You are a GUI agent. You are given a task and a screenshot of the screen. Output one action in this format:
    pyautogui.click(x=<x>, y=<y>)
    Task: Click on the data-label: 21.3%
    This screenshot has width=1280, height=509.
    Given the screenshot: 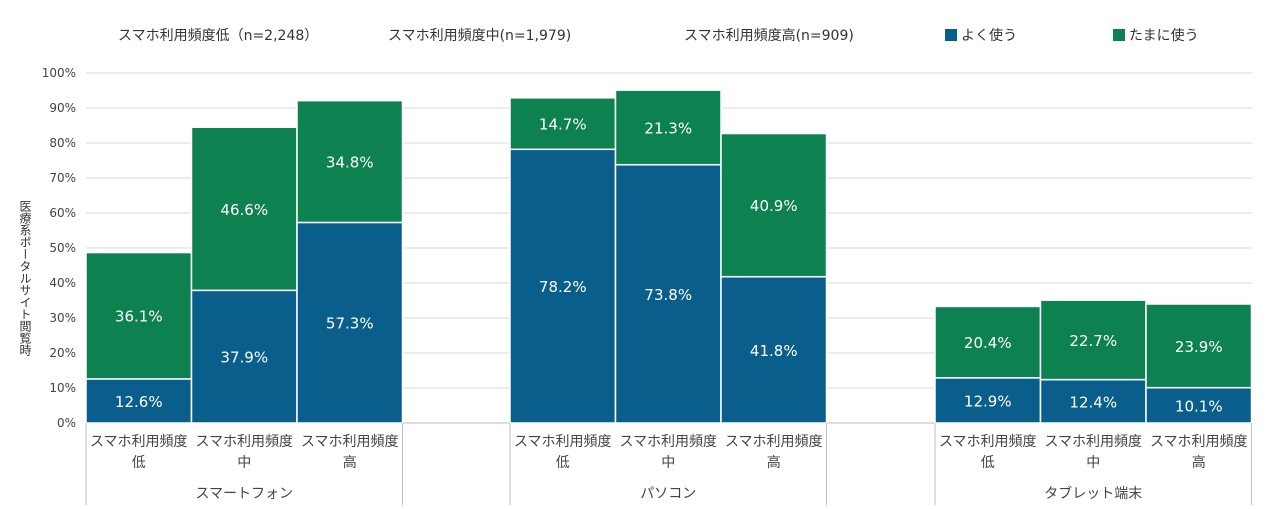 What is the action you would take?
    pyautogui.click(x=668, y=128)
    